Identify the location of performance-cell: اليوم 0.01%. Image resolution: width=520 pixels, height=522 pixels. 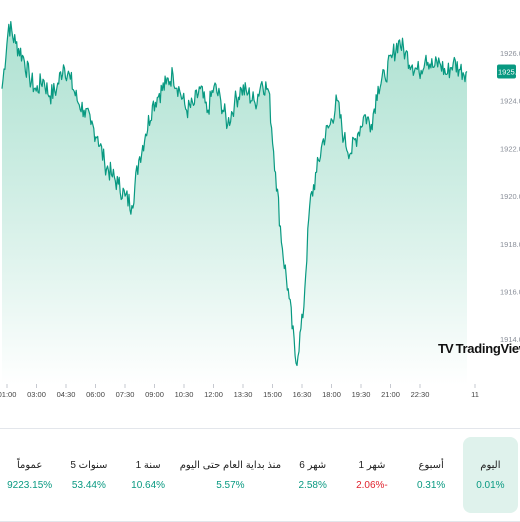
(490, 475).